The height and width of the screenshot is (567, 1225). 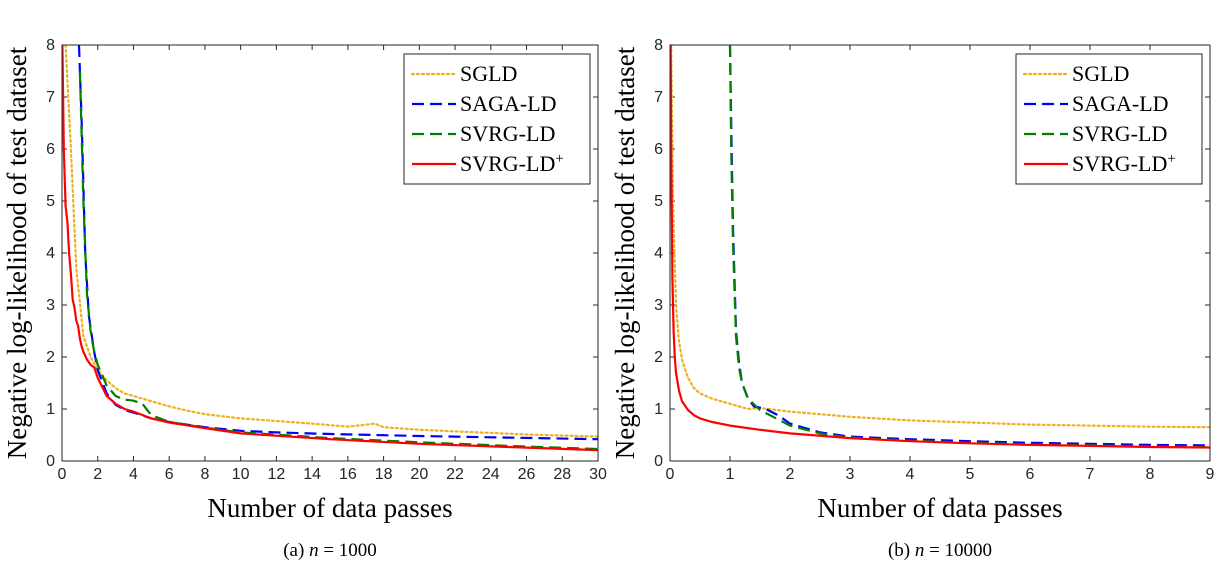 I want to click on caption-b-value: = 10000, so click(x=958, y=550).